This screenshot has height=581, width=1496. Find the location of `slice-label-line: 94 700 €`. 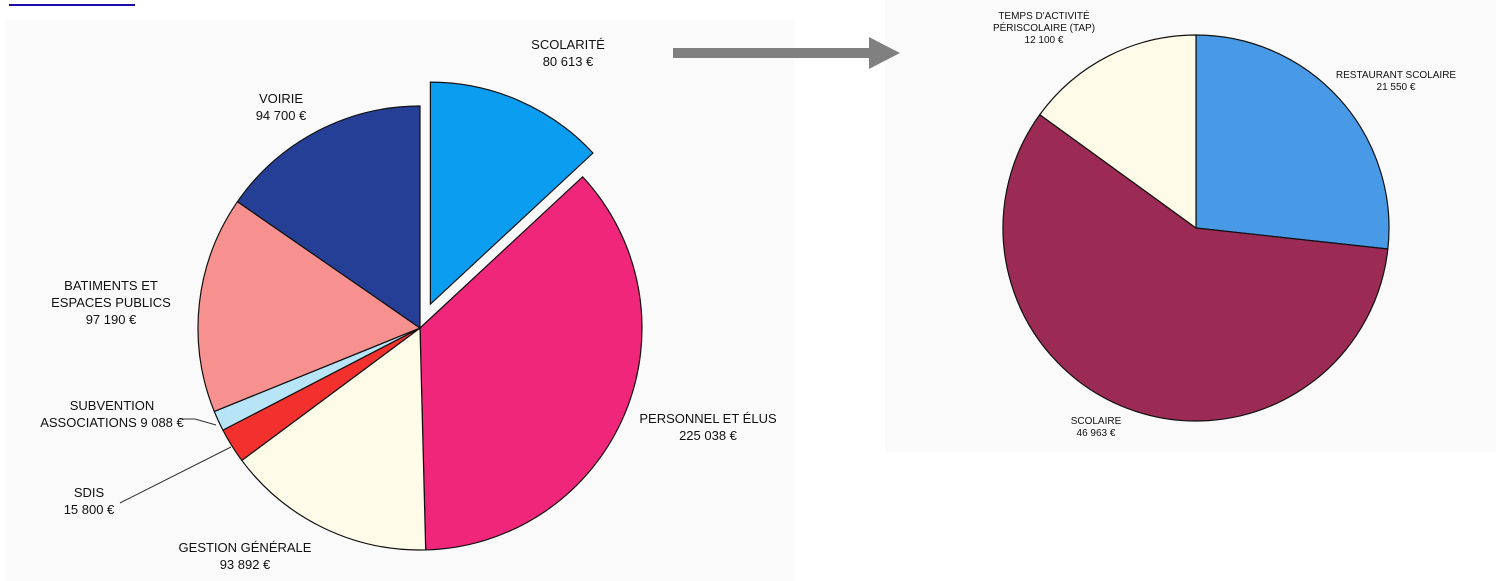

slice-label-line: 94 700 € is located at coordinates (281, 115).